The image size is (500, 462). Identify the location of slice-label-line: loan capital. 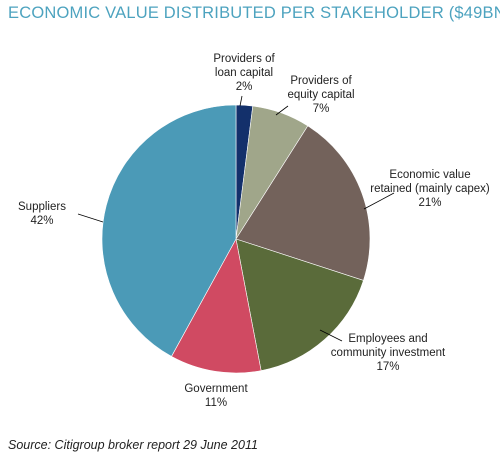
(244, 73).